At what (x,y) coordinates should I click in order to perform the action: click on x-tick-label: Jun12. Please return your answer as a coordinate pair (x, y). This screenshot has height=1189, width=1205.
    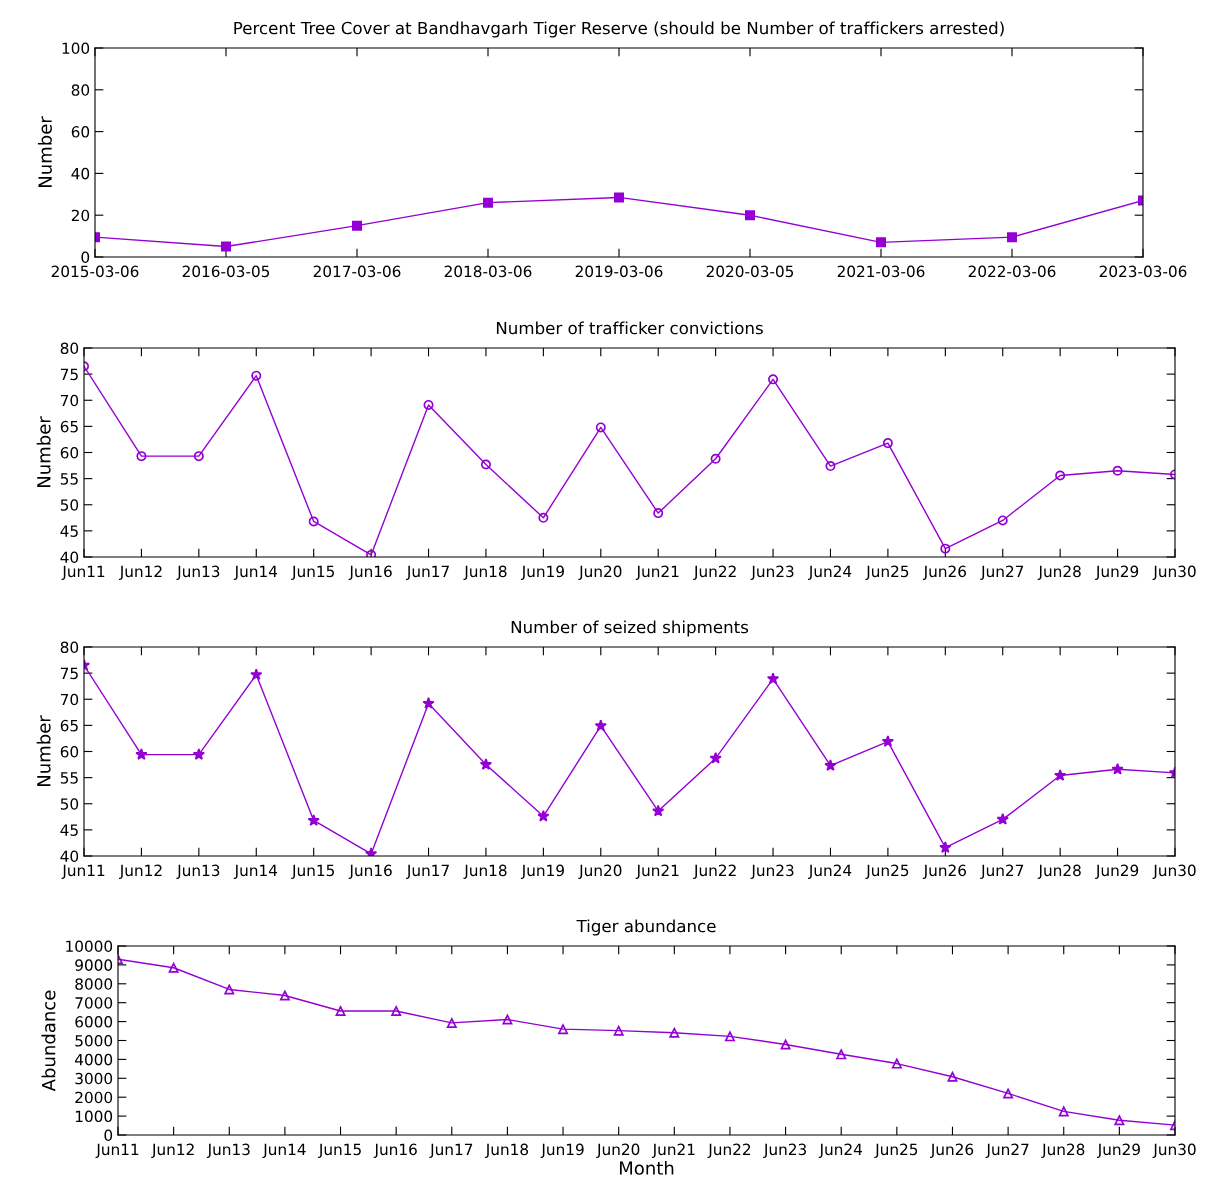
    Looking at the image, I should click on (140, 572).